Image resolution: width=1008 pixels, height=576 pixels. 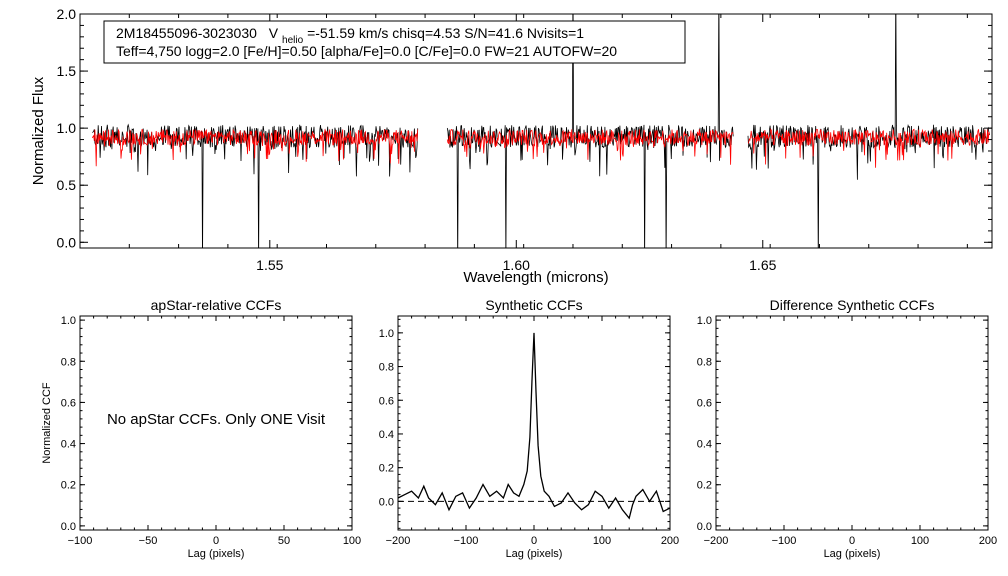 I want to click on spectrum-ylabel: Normalized Flux, so click(x=38, y=130).